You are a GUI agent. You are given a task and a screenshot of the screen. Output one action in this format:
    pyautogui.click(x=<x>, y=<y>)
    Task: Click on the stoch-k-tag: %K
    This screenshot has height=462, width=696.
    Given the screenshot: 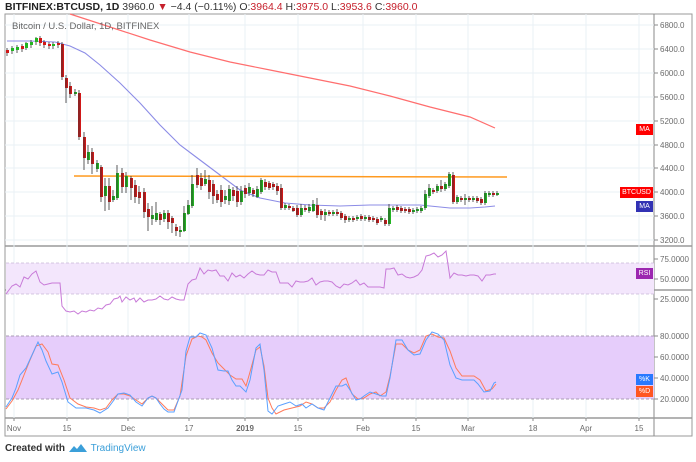 What is the action you would take?
    pyautogui.click(x=644, y=379)
    